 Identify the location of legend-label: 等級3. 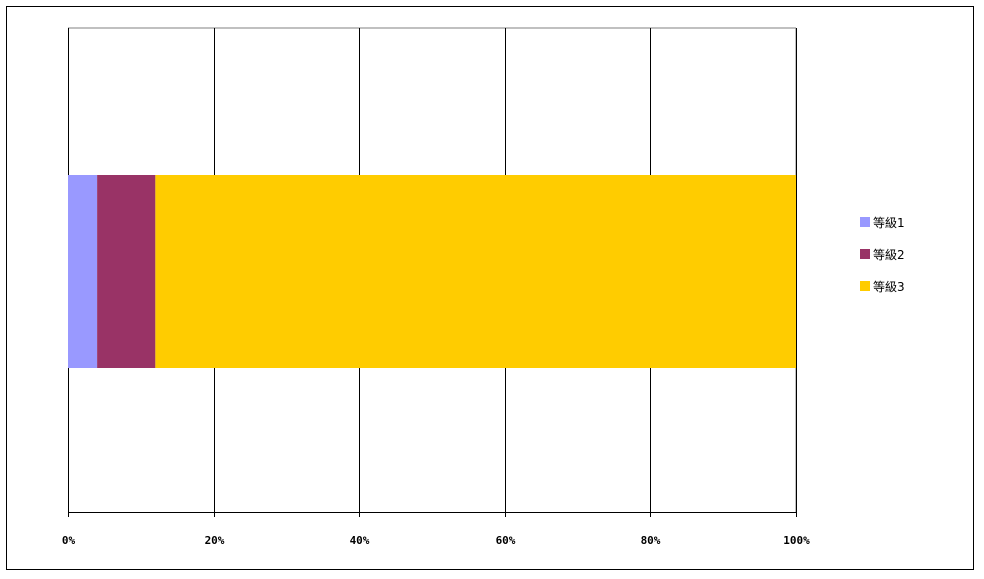
(889, 287).